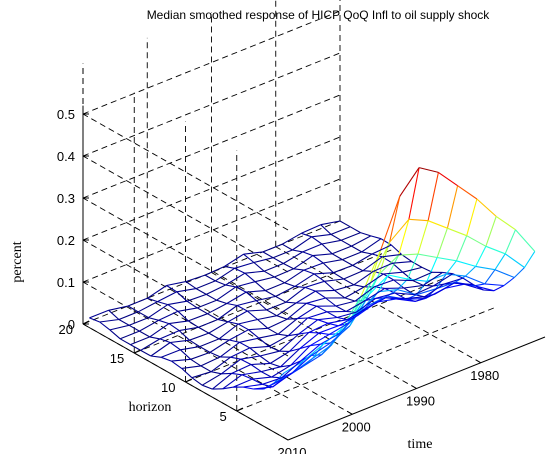 This screenshot has width=555, height=454. What do you see at coordinates (378, 305) in the screenshot?
I see `floor-gridline` at bounding box center [378, 305].